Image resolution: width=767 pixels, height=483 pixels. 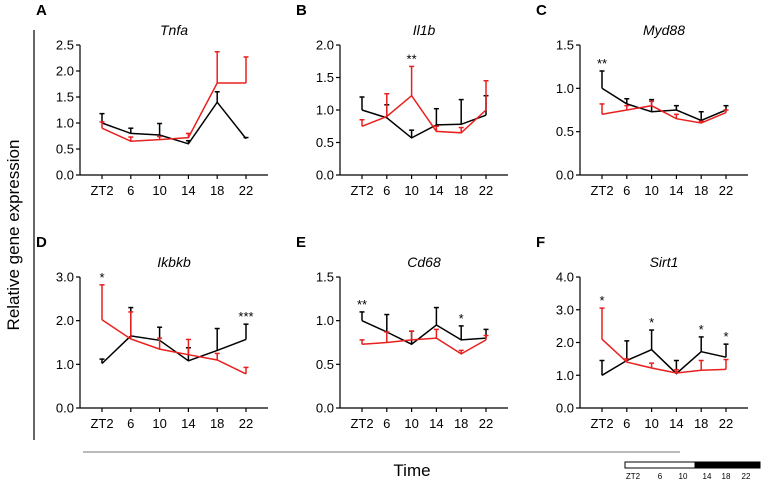 I want to click on light-bar-label: 10, so click(x=683, y=476).